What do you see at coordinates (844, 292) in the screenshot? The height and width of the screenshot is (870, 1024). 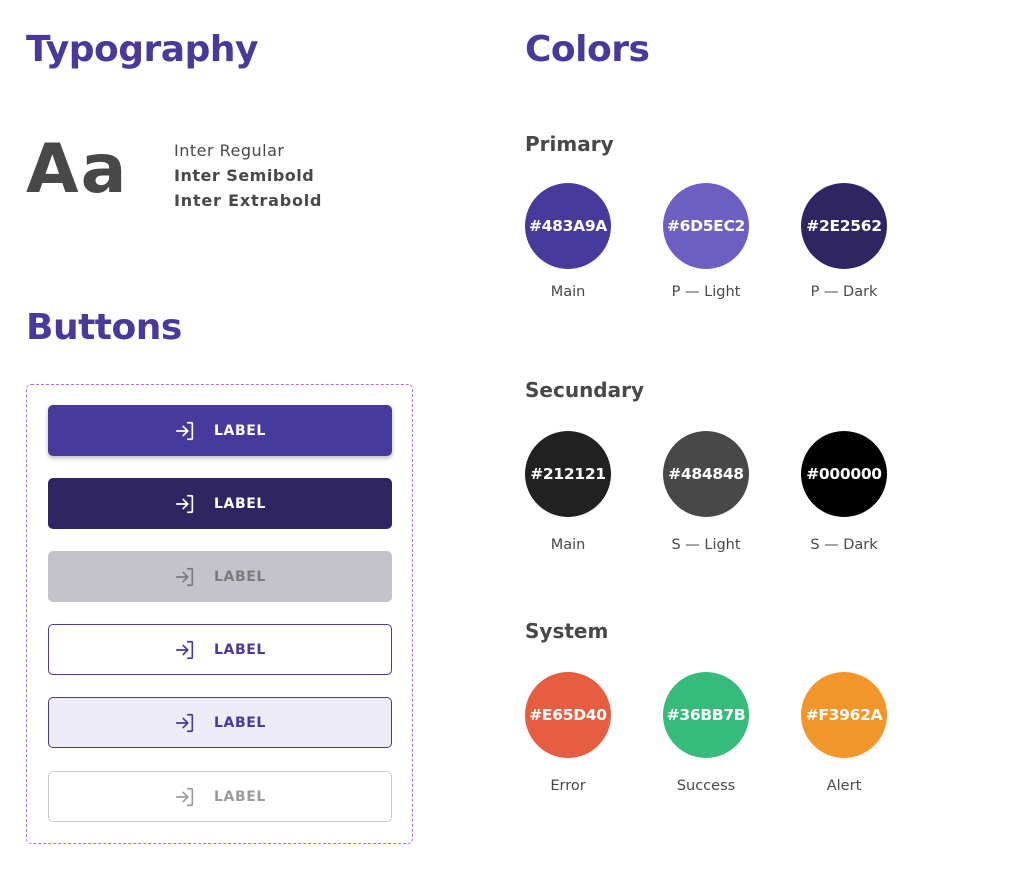 I see `swatch-label: P — Dark` at bounding box center [844, 292].